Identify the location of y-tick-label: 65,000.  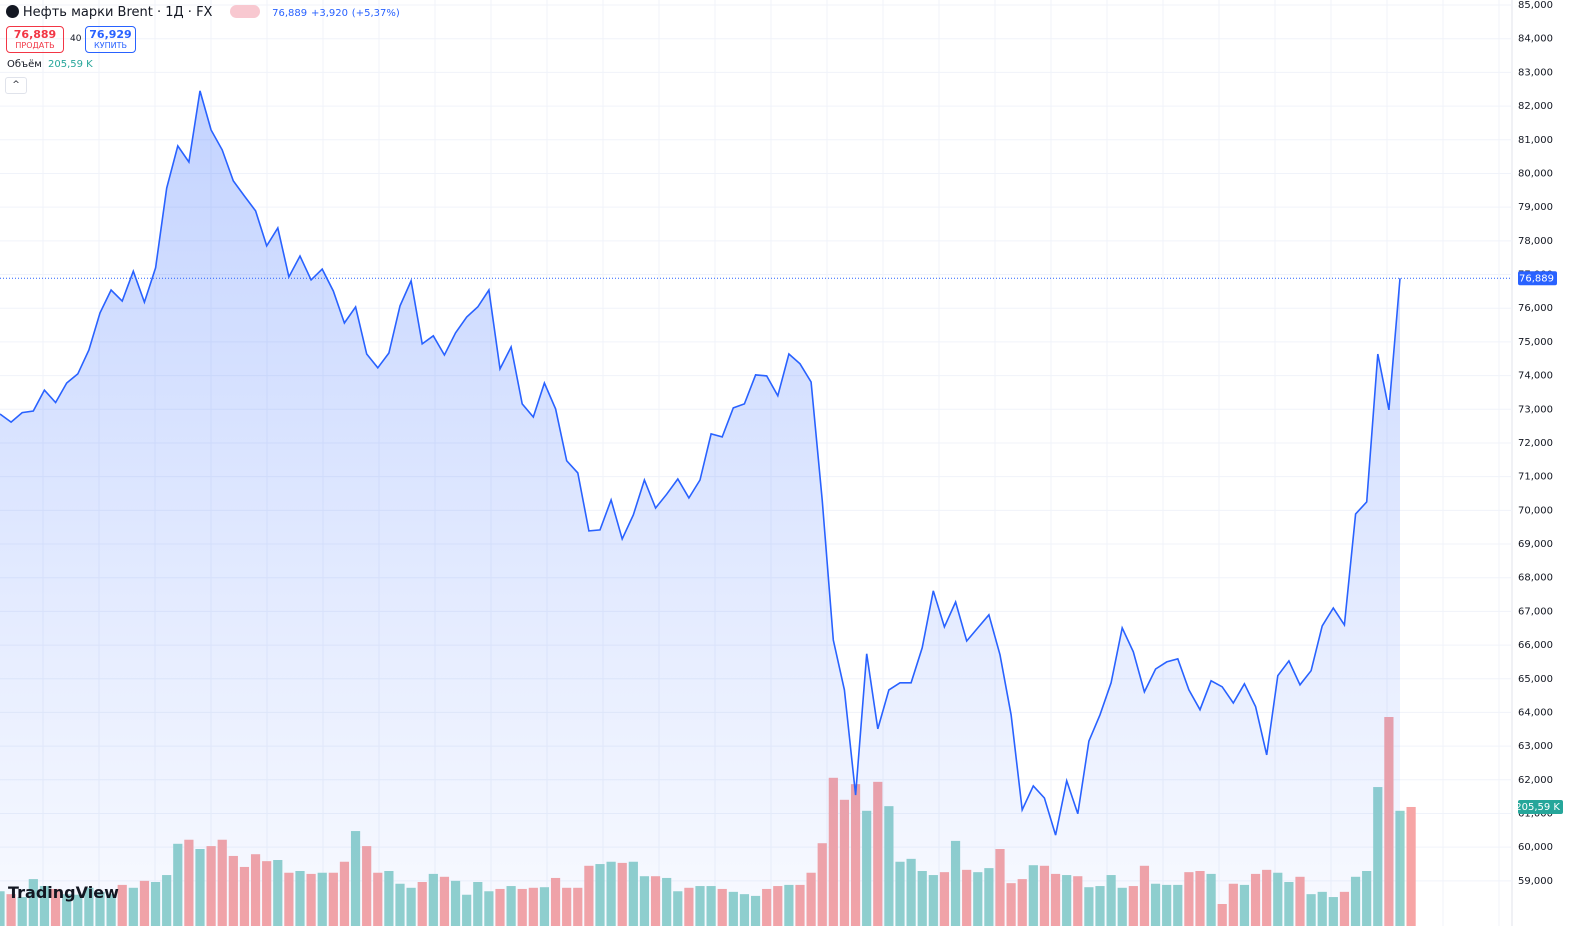
(1535, 679).